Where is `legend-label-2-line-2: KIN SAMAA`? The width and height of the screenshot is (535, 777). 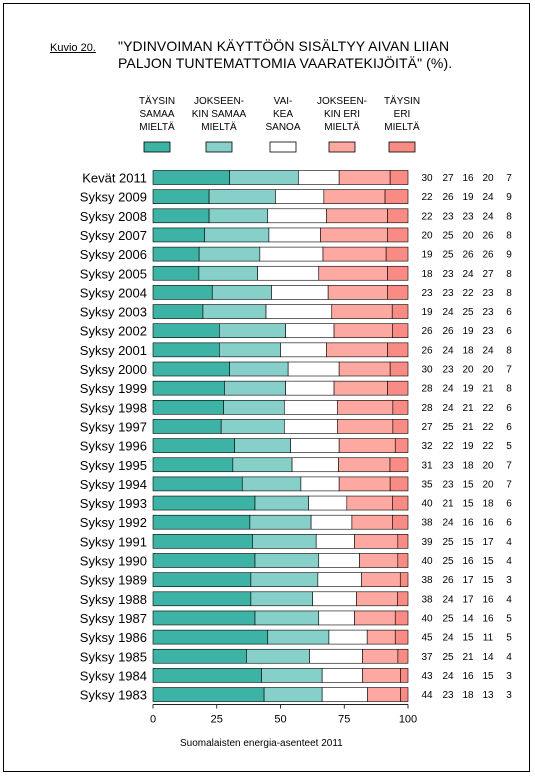 legend-label-2-line-2: KIN SAMAA is located at coordinates (219, 114).